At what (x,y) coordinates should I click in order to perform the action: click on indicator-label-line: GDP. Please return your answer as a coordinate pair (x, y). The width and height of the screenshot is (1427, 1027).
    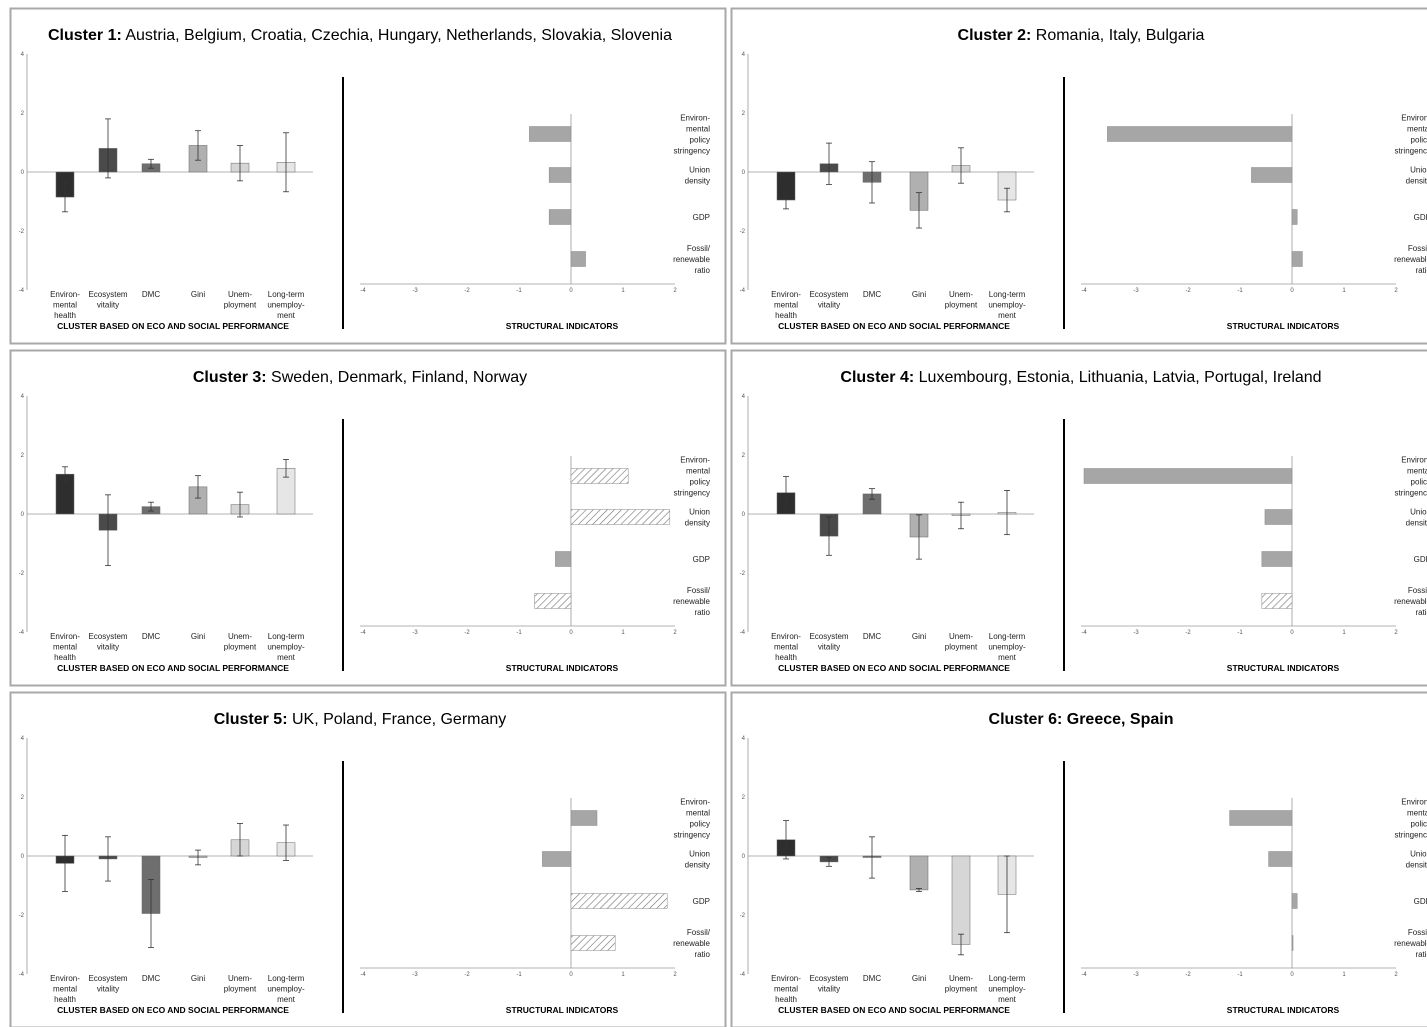
    Looking at the image, I should click on (1420, 217).